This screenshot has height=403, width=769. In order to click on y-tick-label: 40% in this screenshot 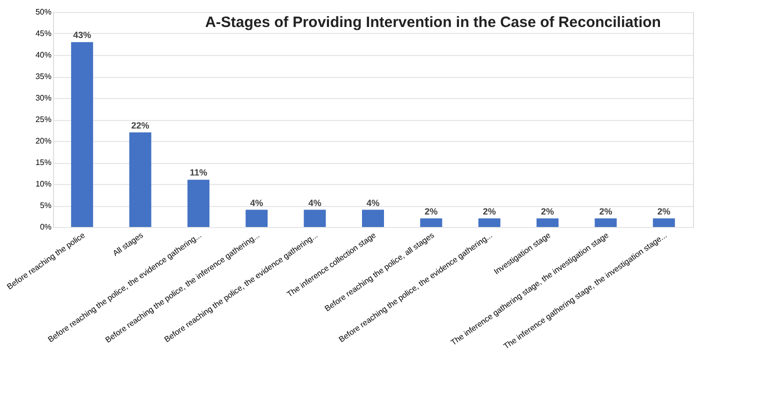, I will do `click(43, 55)`.